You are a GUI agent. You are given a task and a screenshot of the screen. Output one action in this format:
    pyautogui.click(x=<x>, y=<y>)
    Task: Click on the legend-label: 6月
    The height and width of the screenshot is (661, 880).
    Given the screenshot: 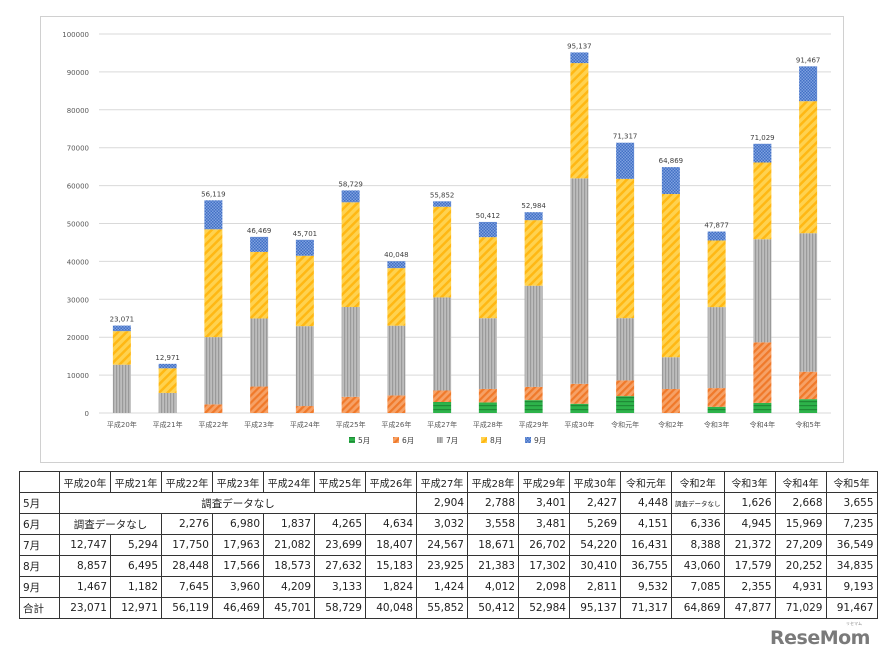 What is the action you would take?
    pyautogui.click(x=408, y=440)
    